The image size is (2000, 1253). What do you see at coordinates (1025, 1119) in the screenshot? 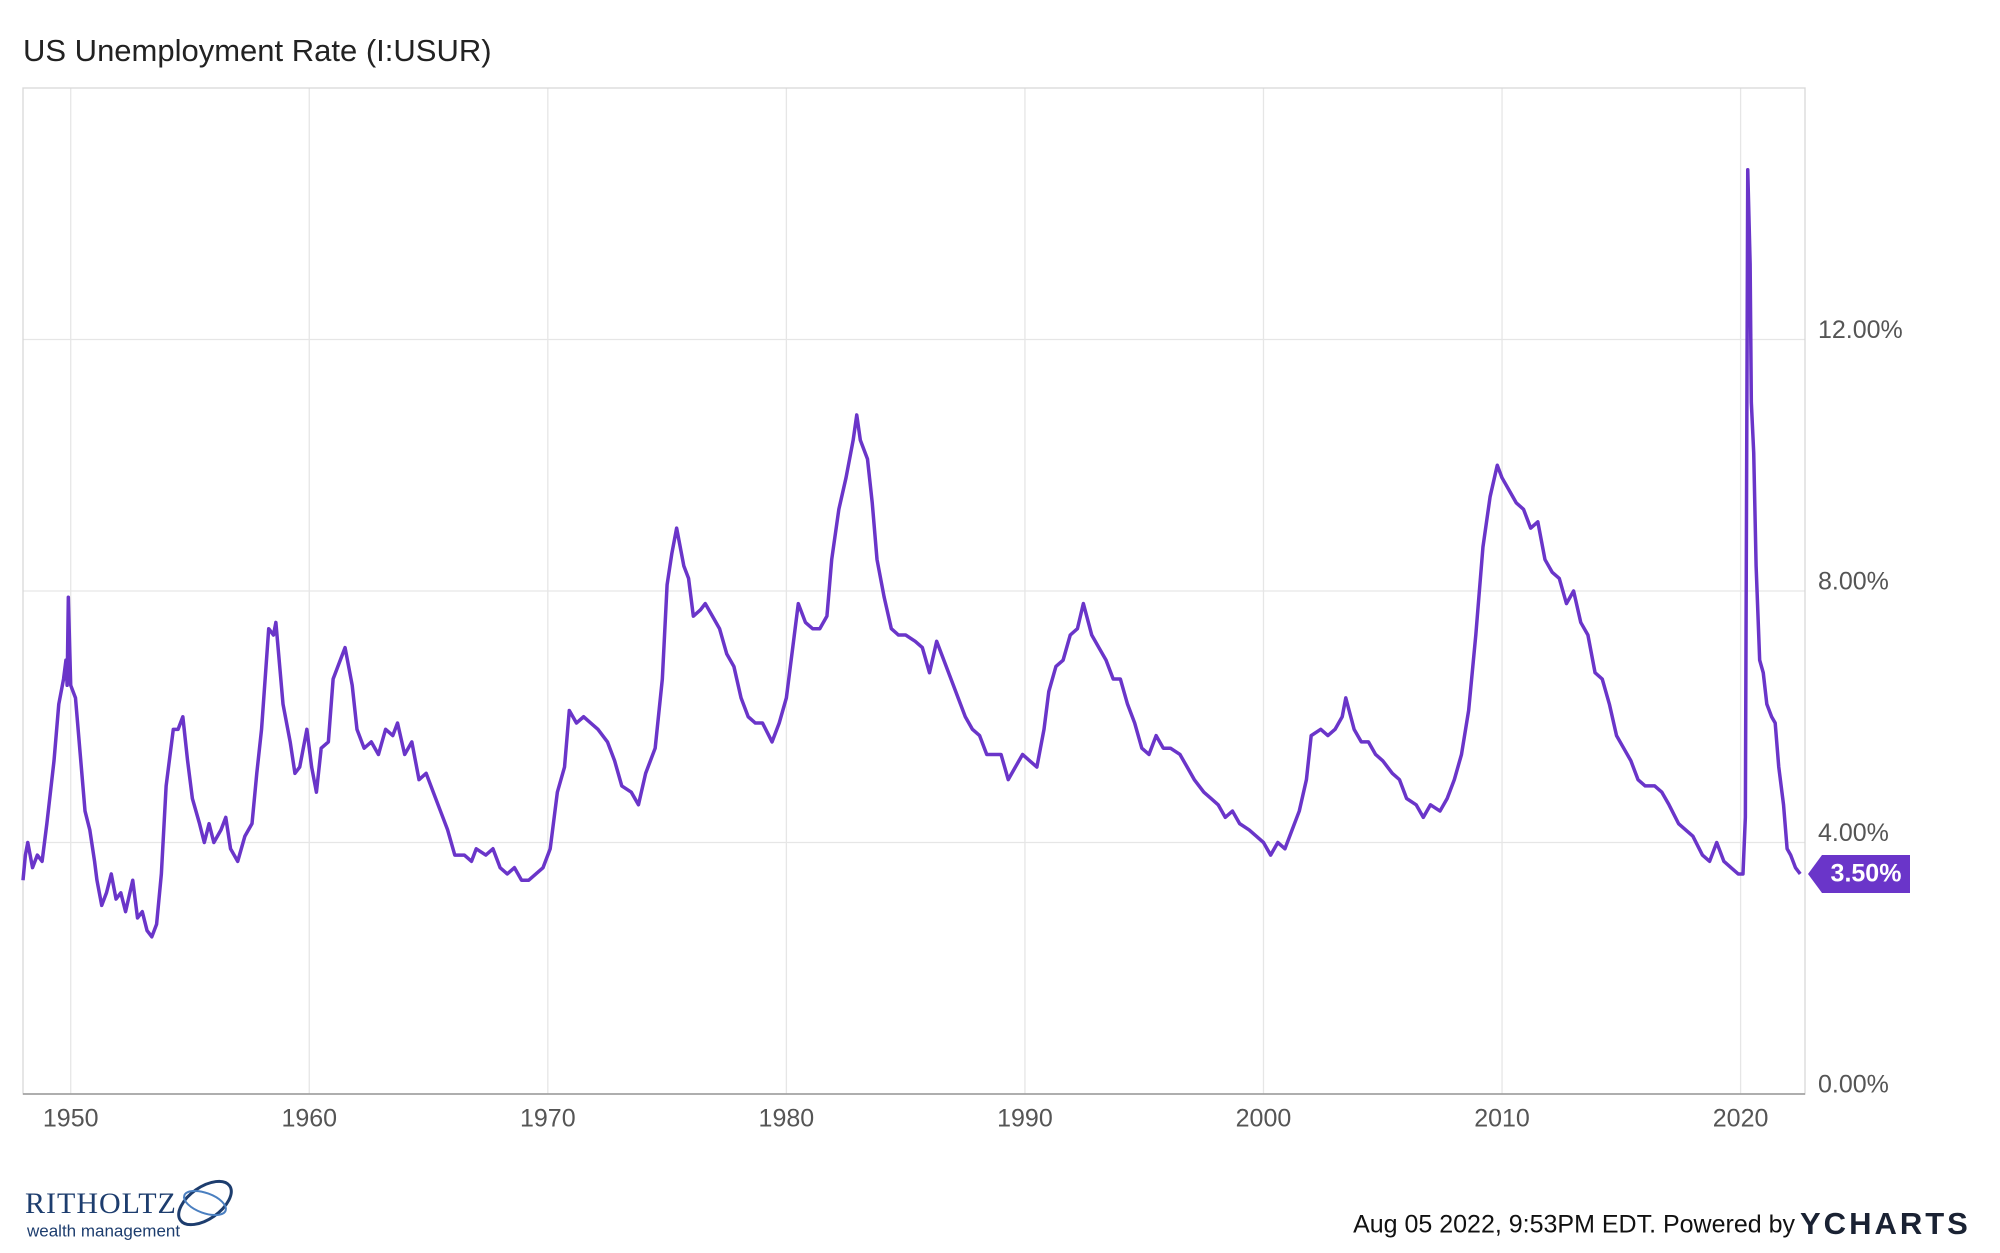
I see `x-tick-label: 1990` at bounding box center [1025, 1119].